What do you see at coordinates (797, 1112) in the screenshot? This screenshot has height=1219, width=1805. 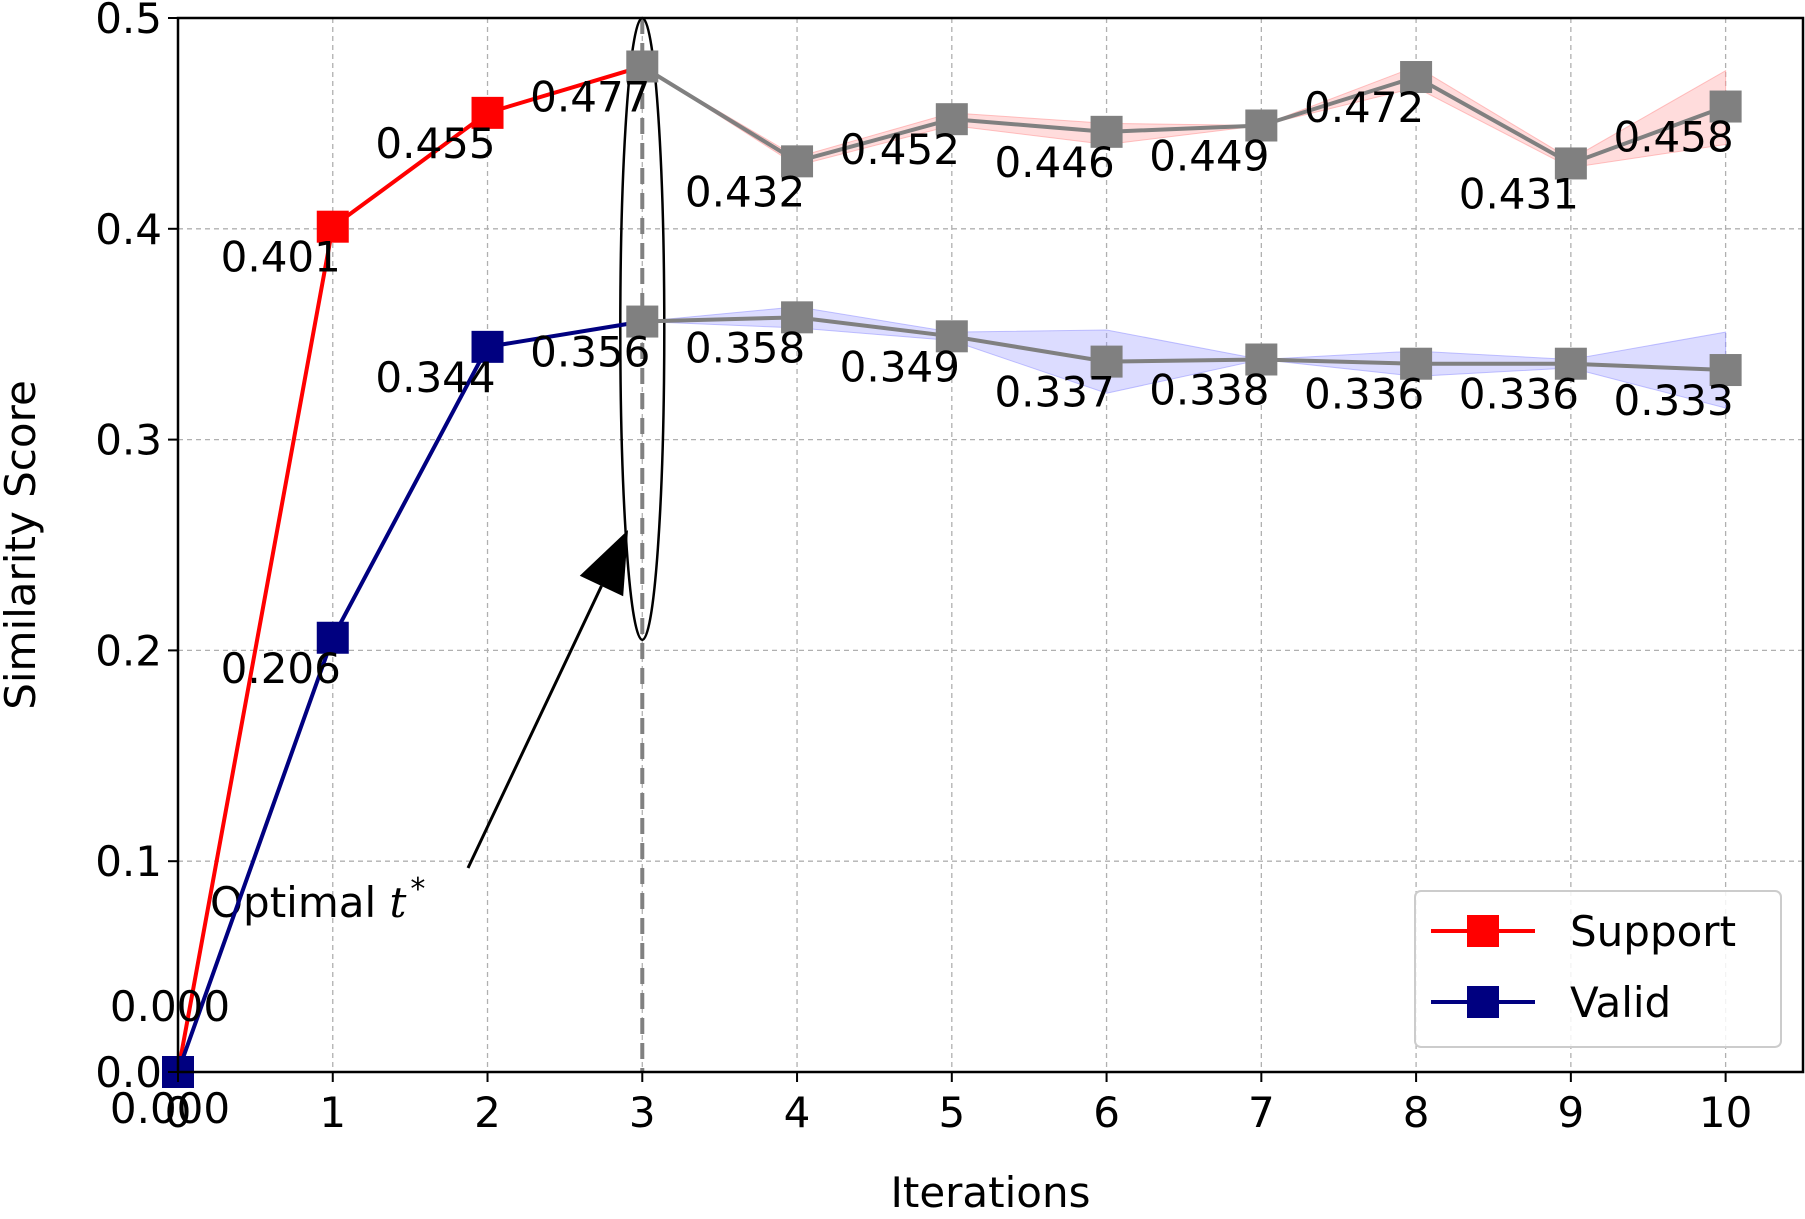 I see `x-tick-label: 4` at bounding box center [797, 1112].